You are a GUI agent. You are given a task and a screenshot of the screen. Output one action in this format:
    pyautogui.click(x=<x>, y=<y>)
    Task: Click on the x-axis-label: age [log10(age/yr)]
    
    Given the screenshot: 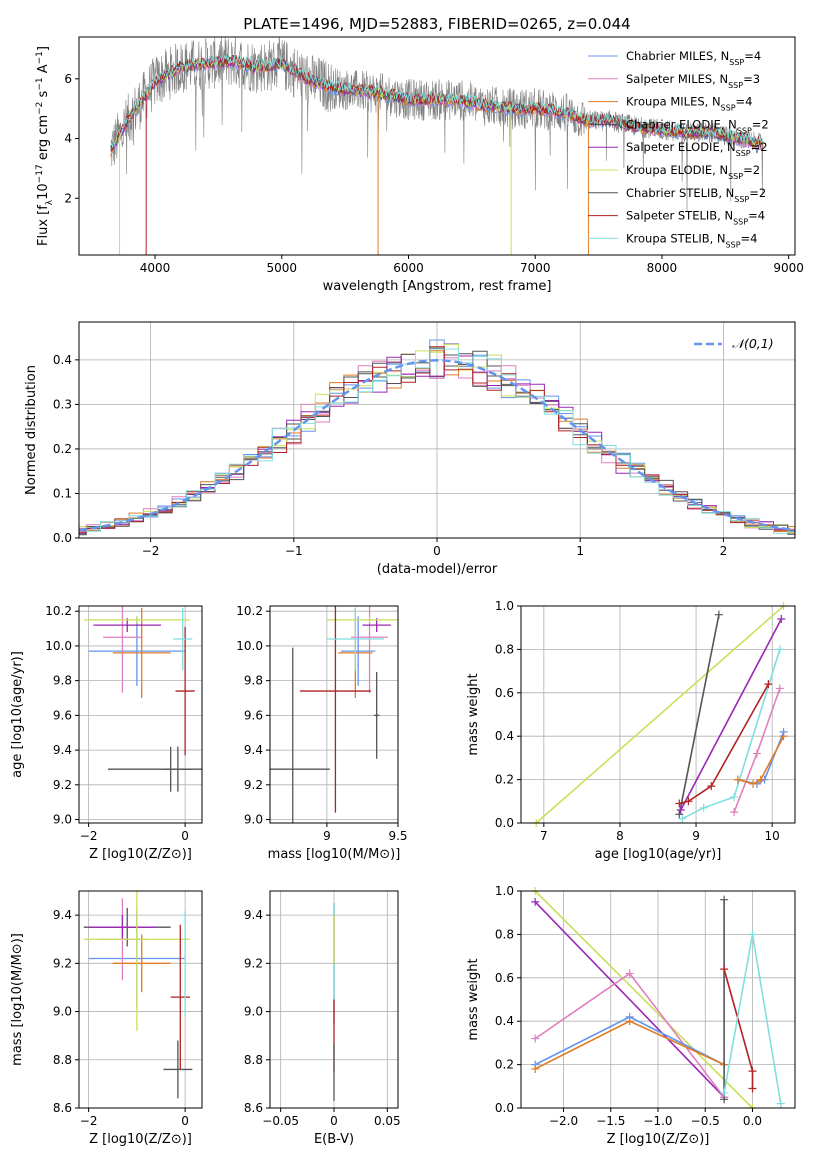 What is the action you would take?
    pyautogui.click(x=658, y=854)
    